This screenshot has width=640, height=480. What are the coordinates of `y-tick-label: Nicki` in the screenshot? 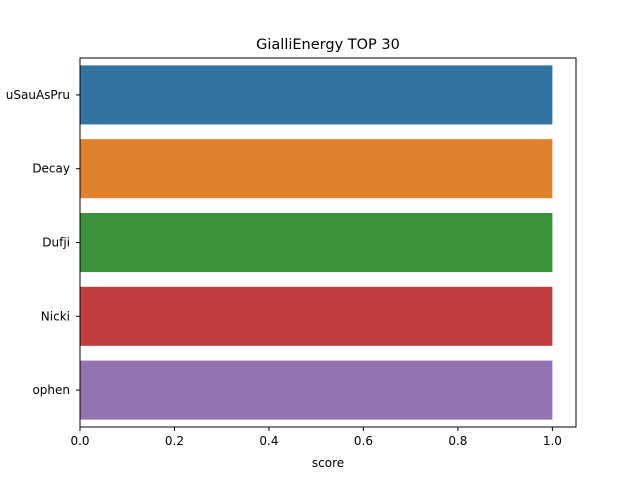 It's located at (55, 316).